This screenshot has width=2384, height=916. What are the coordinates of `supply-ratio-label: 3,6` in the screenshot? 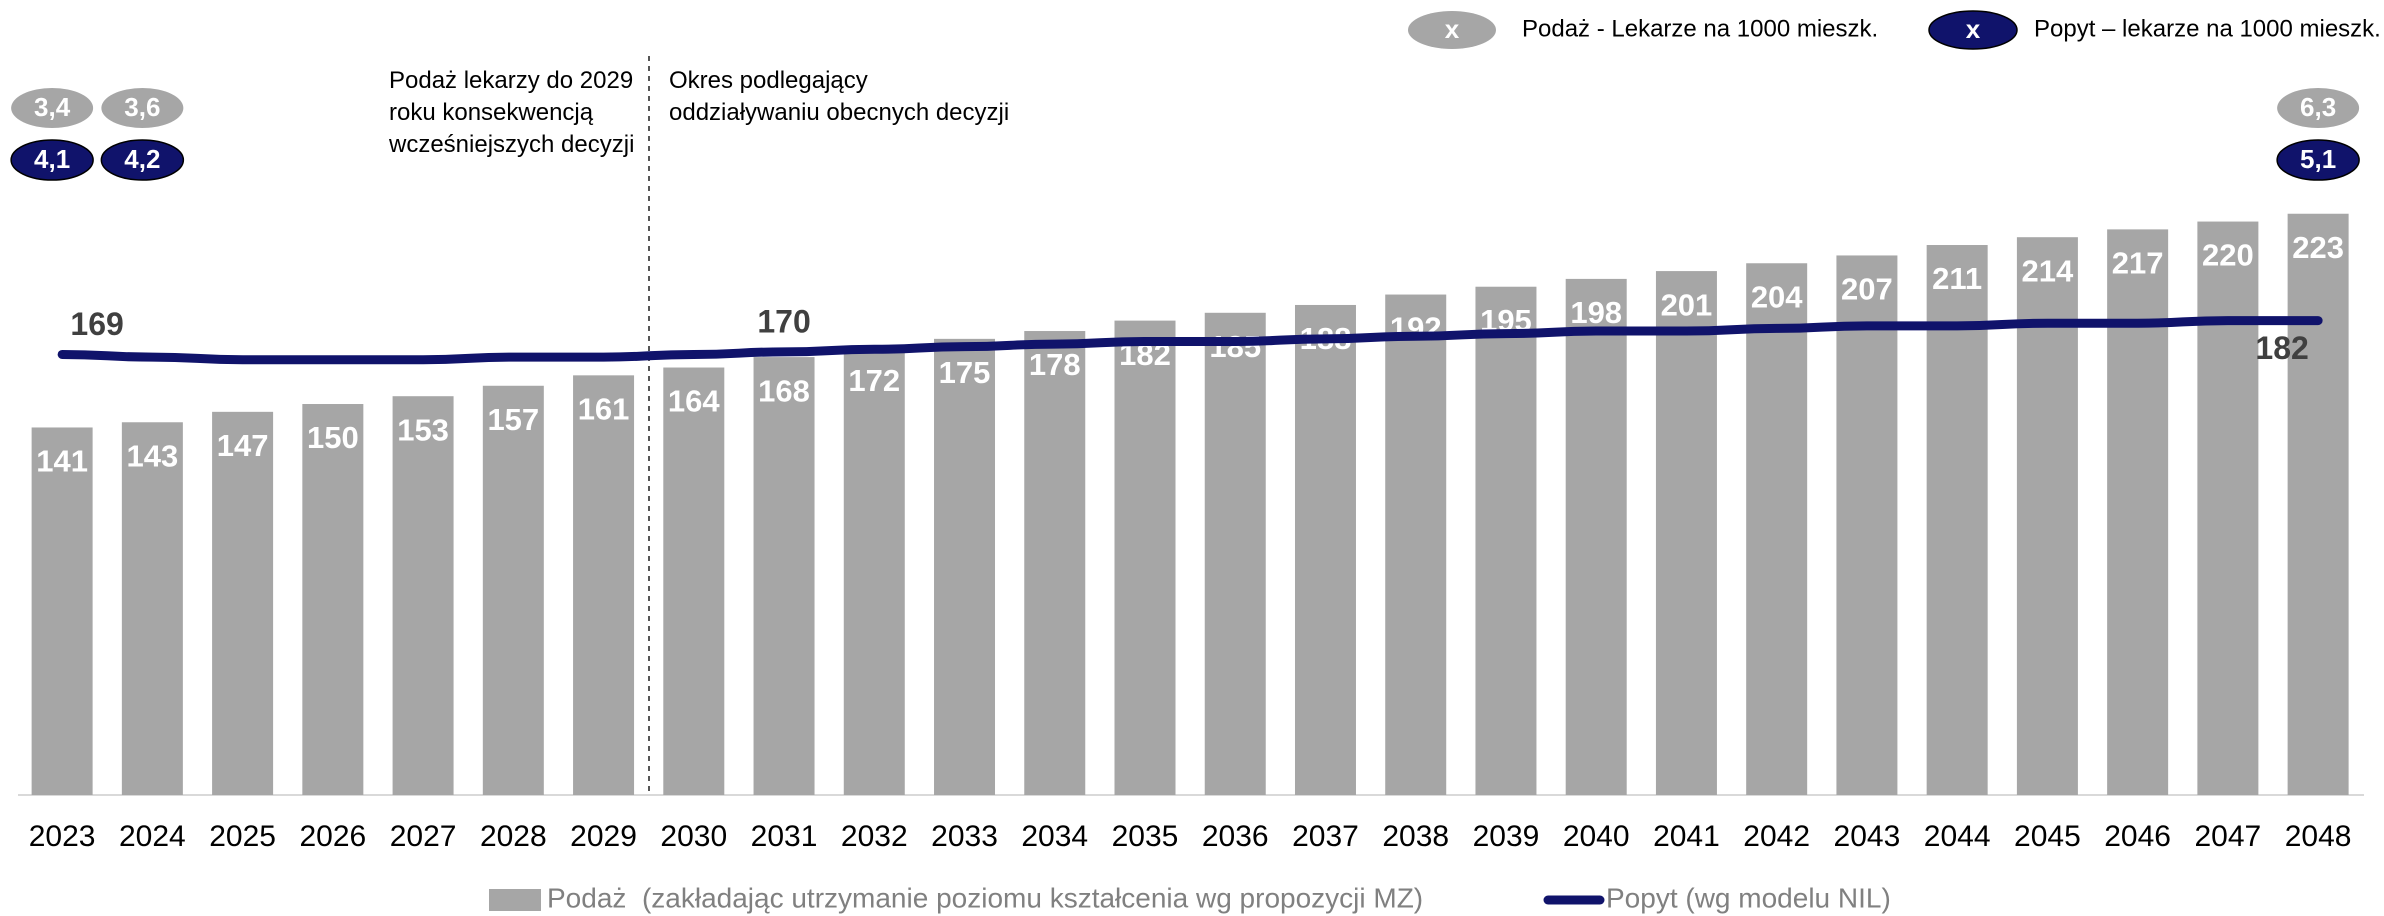 It's located at (142, 107).